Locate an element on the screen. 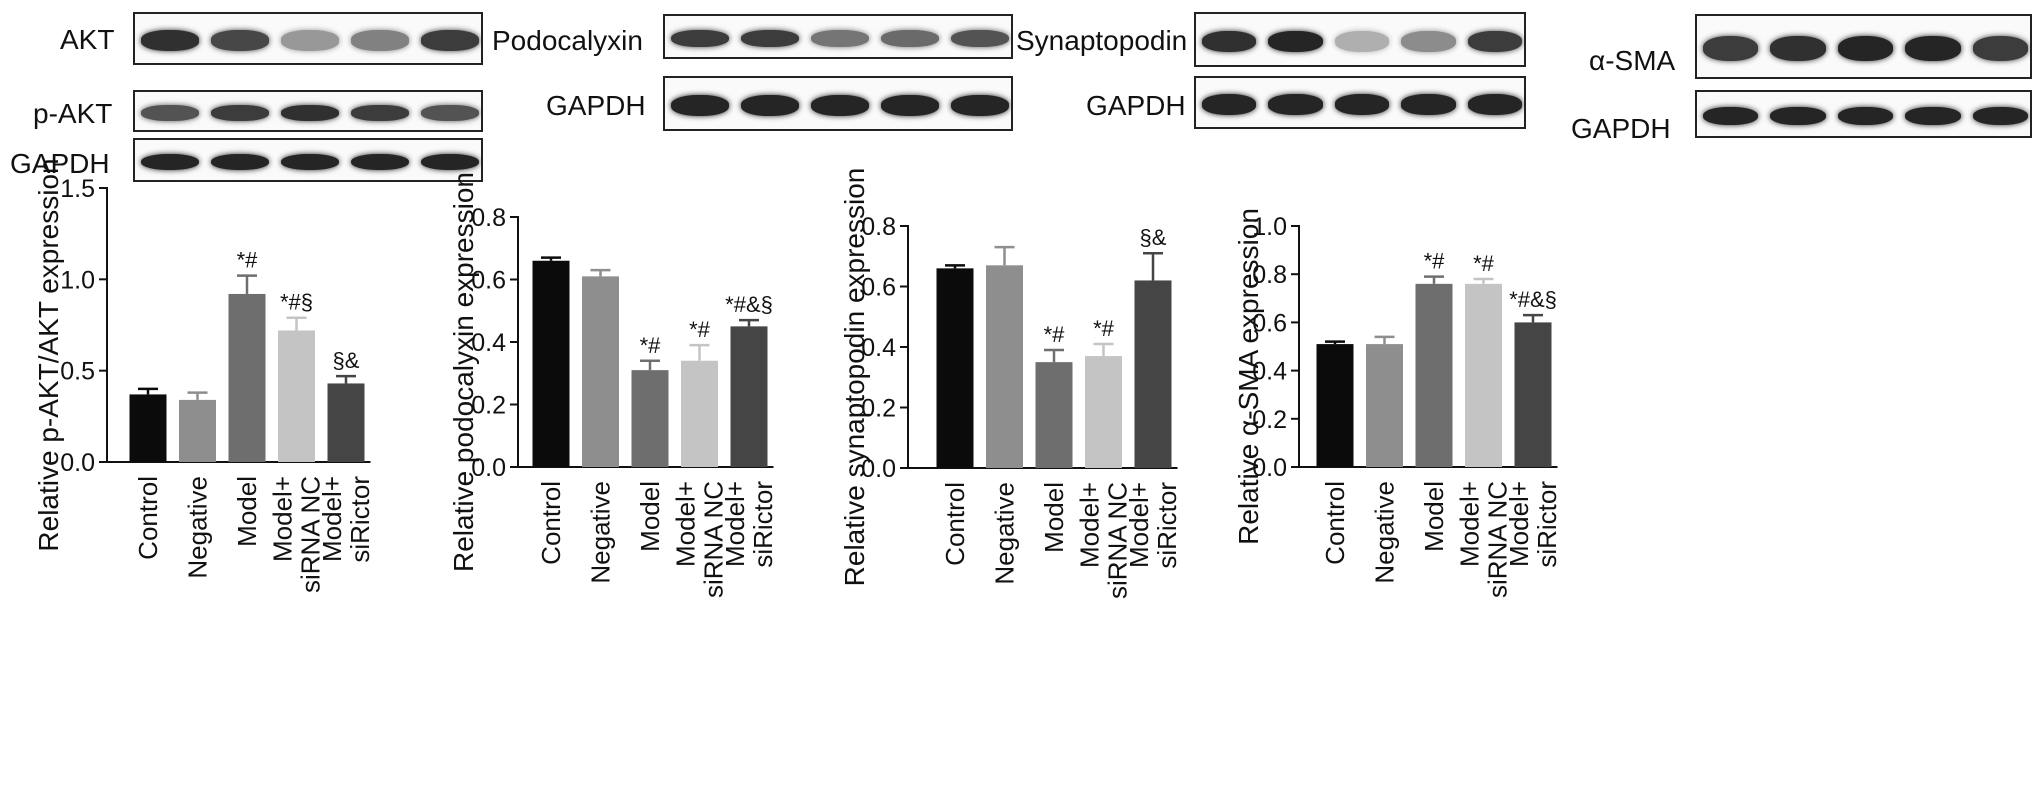 This screenshot has width=2032, height=790. blot-label: α-SMA is located at coordinates (1632, 60).